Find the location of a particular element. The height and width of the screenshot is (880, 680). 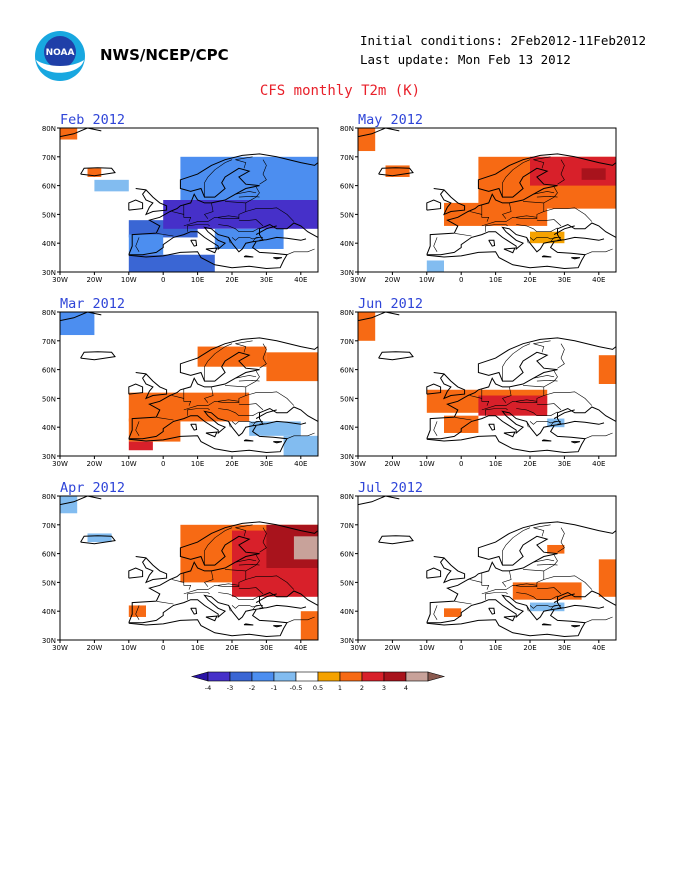

x-tick-label: 20W is located at coordinates (392, 280).